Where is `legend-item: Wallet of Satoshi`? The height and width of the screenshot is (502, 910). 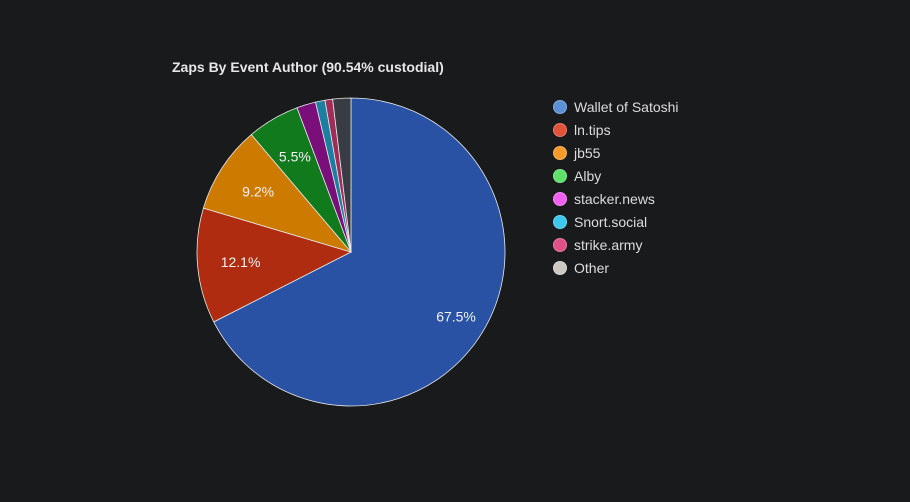
legend-item: Wallet of Satoshi is located at coordinates (616, 106).